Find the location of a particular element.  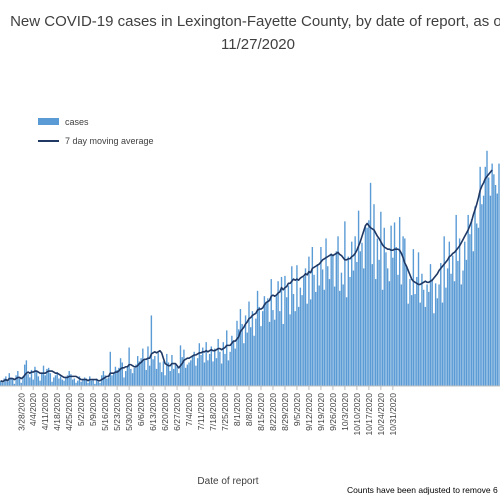

x-tick-label: 8/1/2020 is located at coordinates (237, 409).